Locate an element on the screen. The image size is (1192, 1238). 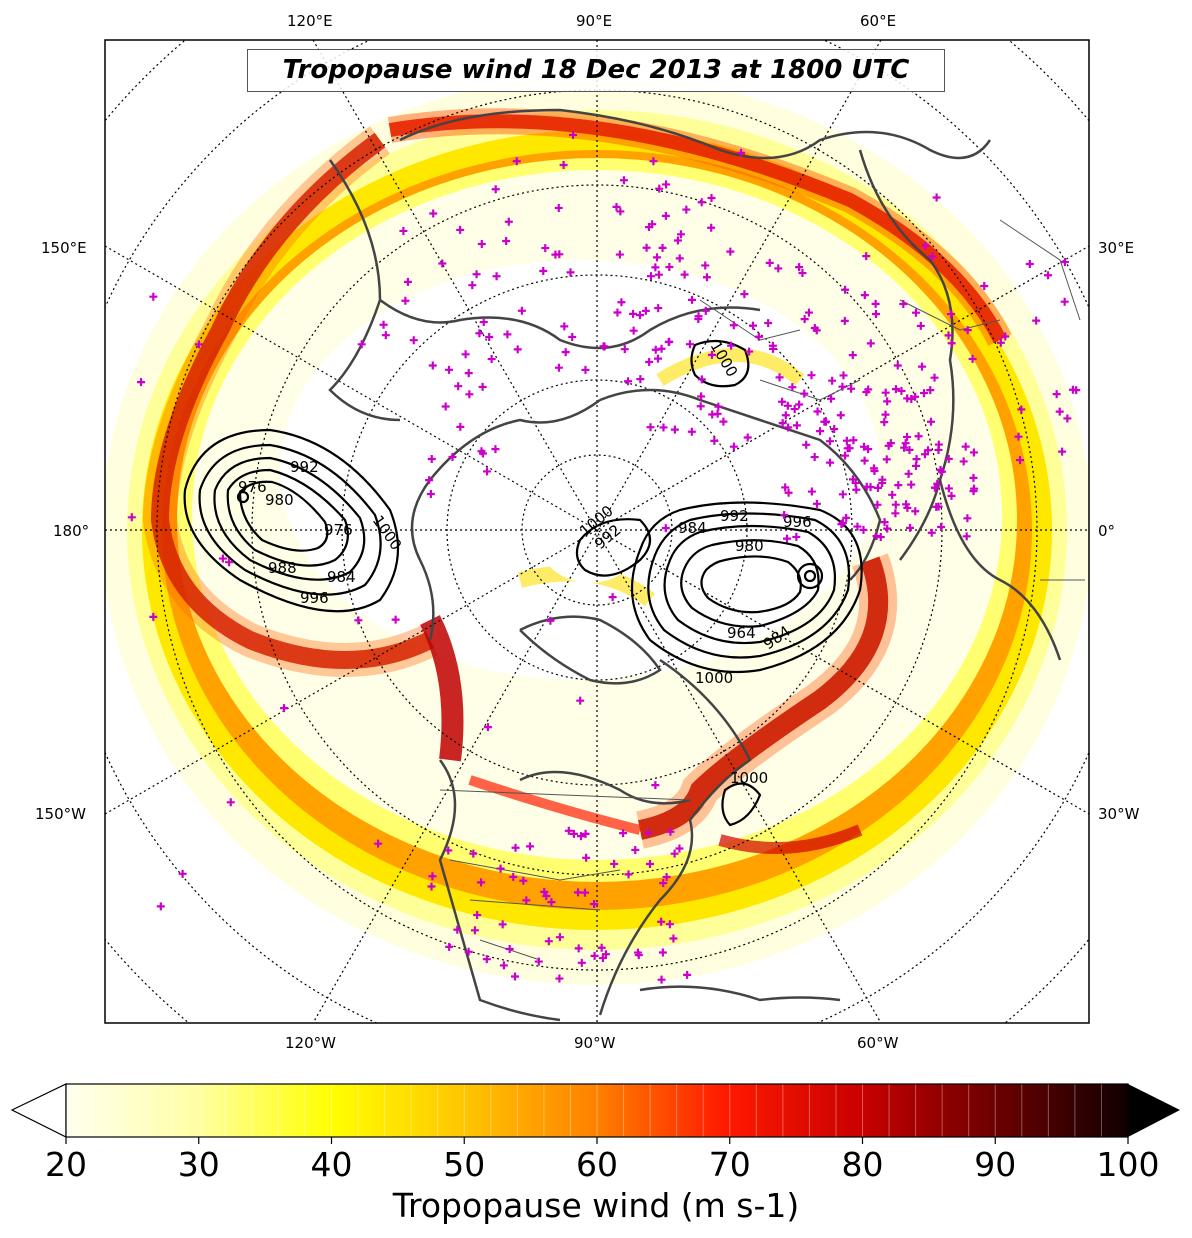
colorbar-steps is located at coordinates (597, 1110).